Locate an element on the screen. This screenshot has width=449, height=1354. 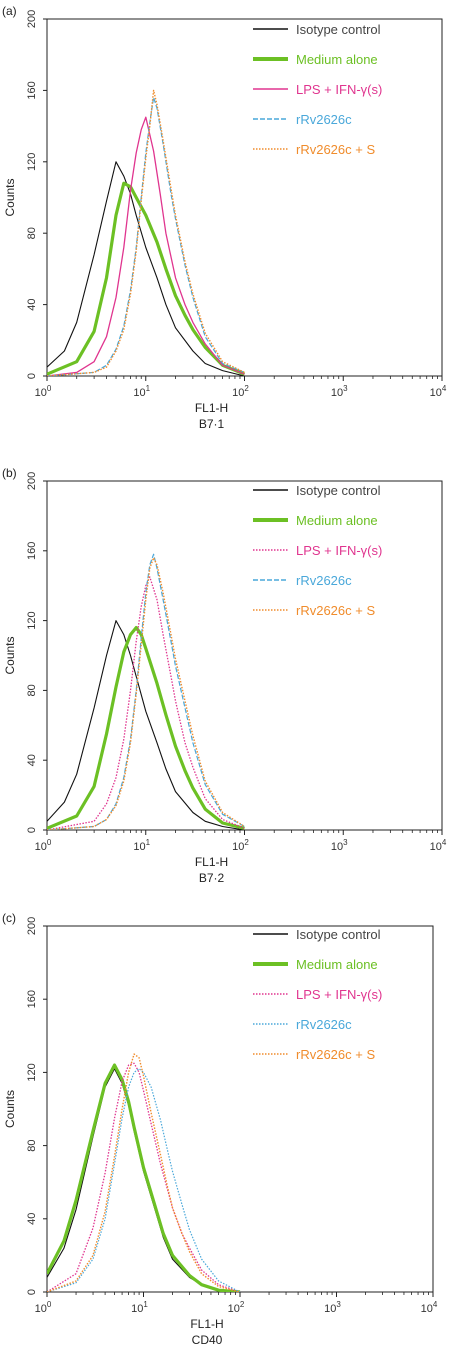
x-axis-sublabel: B7·1 is located at coordinates (212, 424).